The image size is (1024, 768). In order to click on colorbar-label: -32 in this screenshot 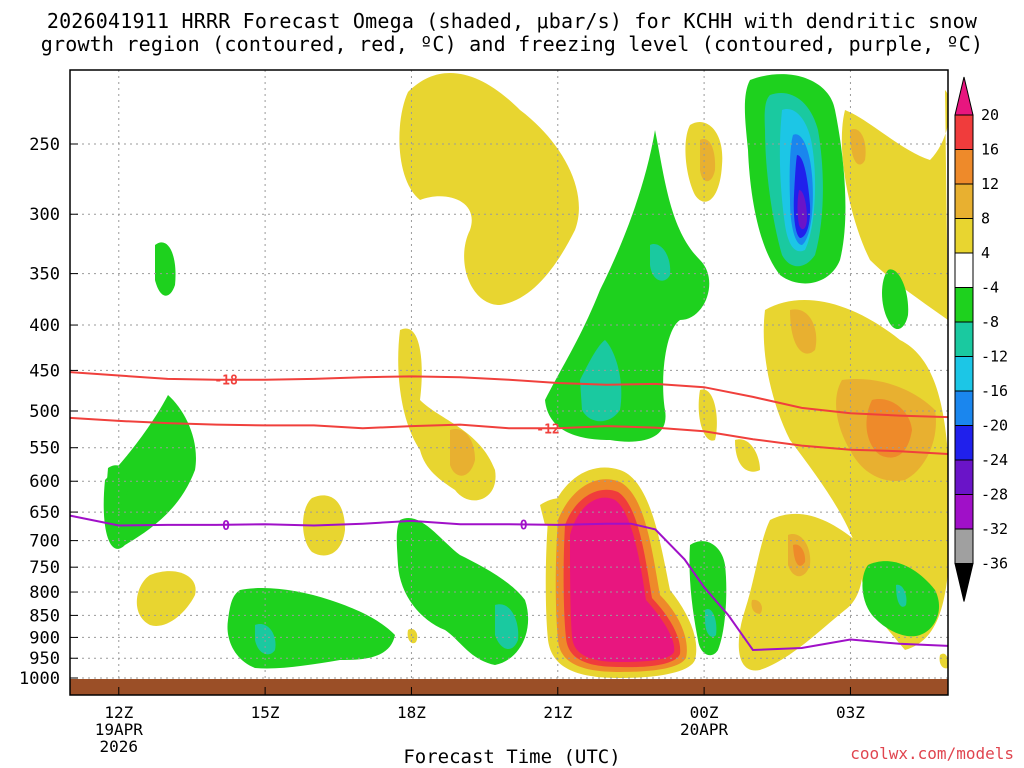, I will do `click(994, 529)`.